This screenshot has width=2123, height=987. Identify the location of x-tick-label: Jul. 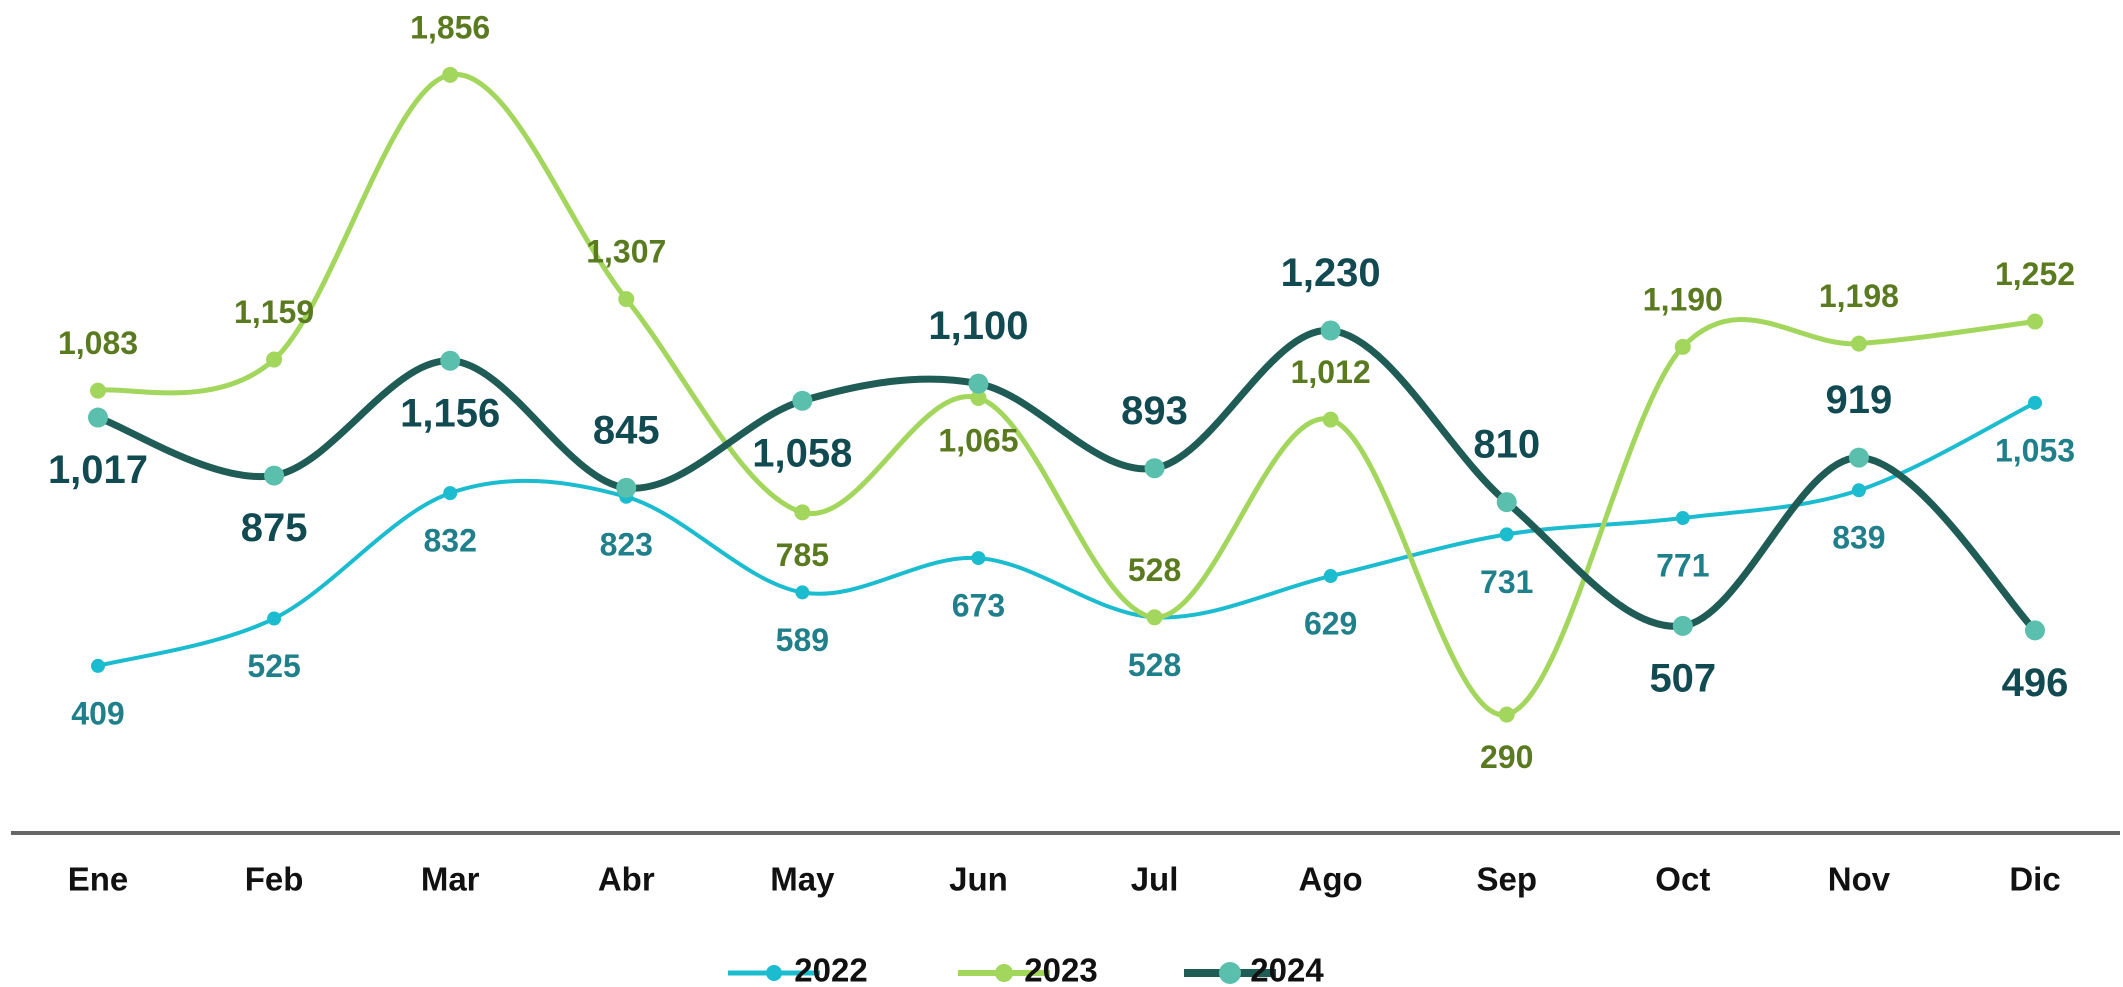
(1155, 879).